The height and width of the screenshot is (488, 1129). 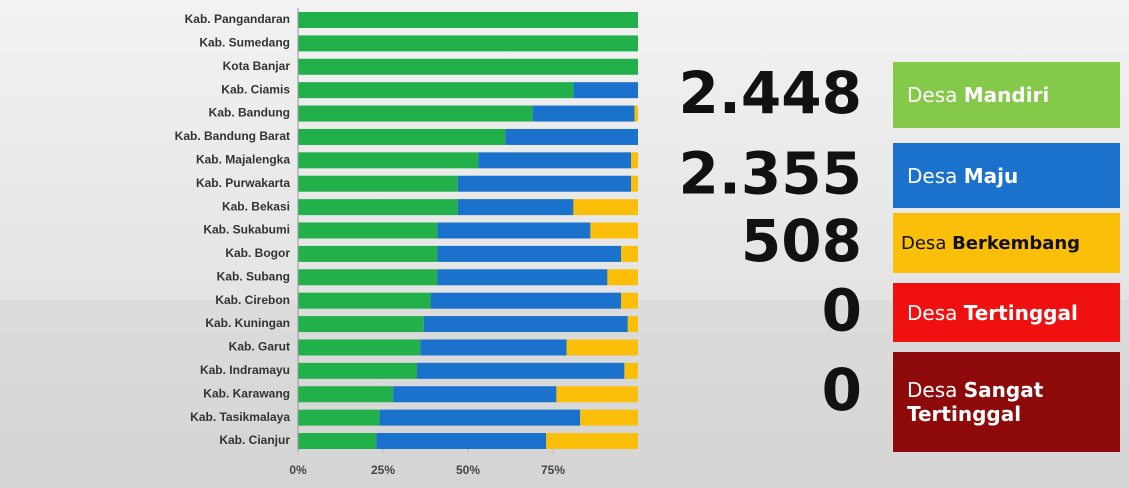 What do you see at coordinates (770, 93) in the screenshot?
I see `total-value: 2.448` at bounding box center [770, 93].